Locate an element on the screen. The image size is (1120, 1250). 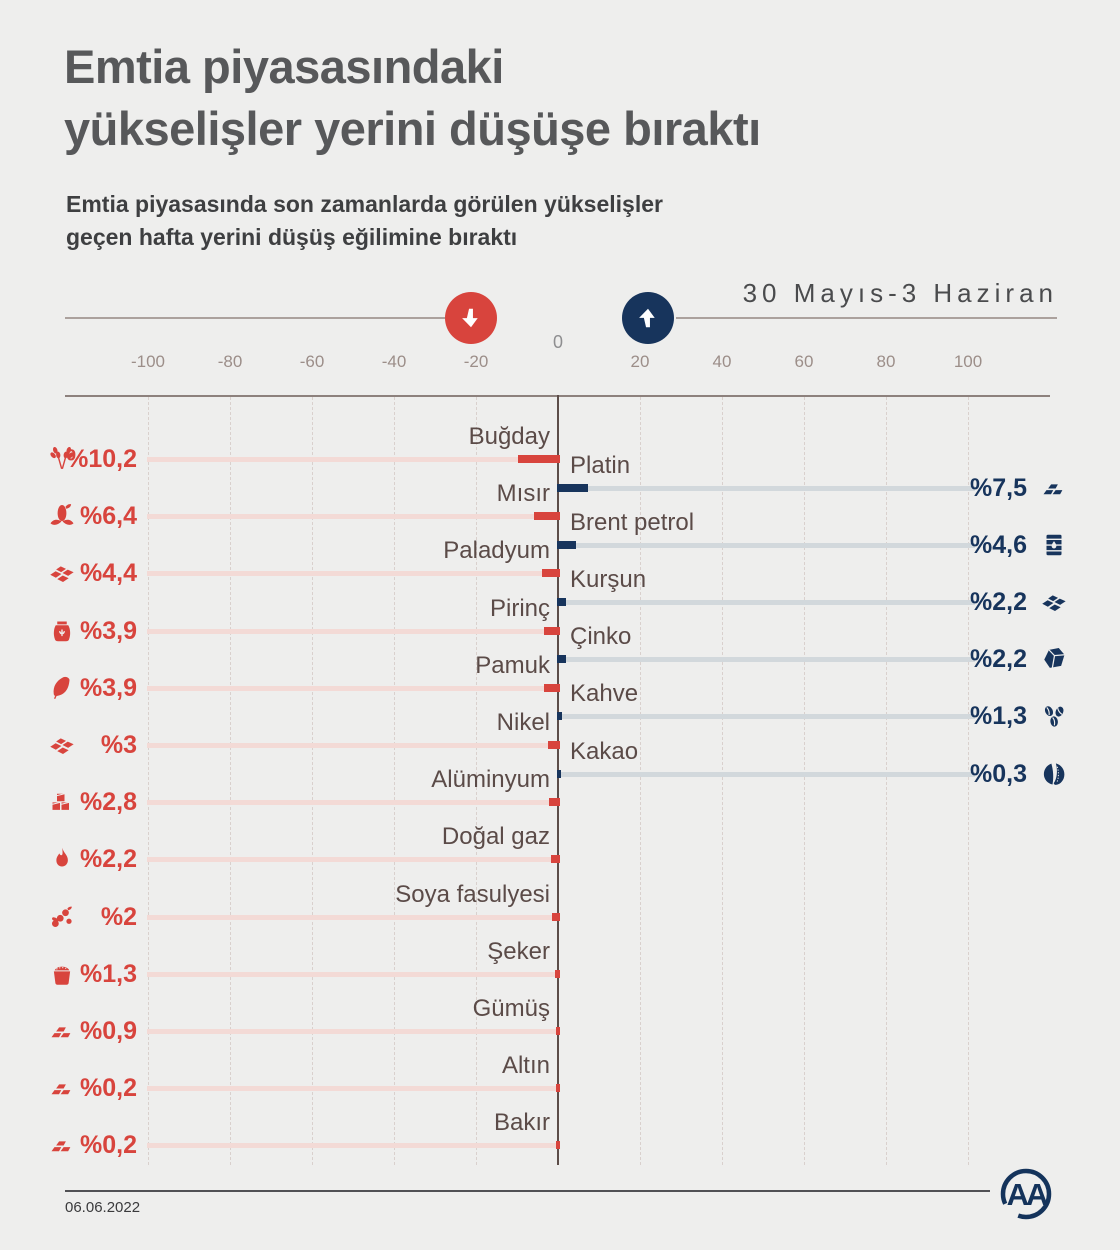
axis-tick-label: -100 is located at coordinates (148, 361).